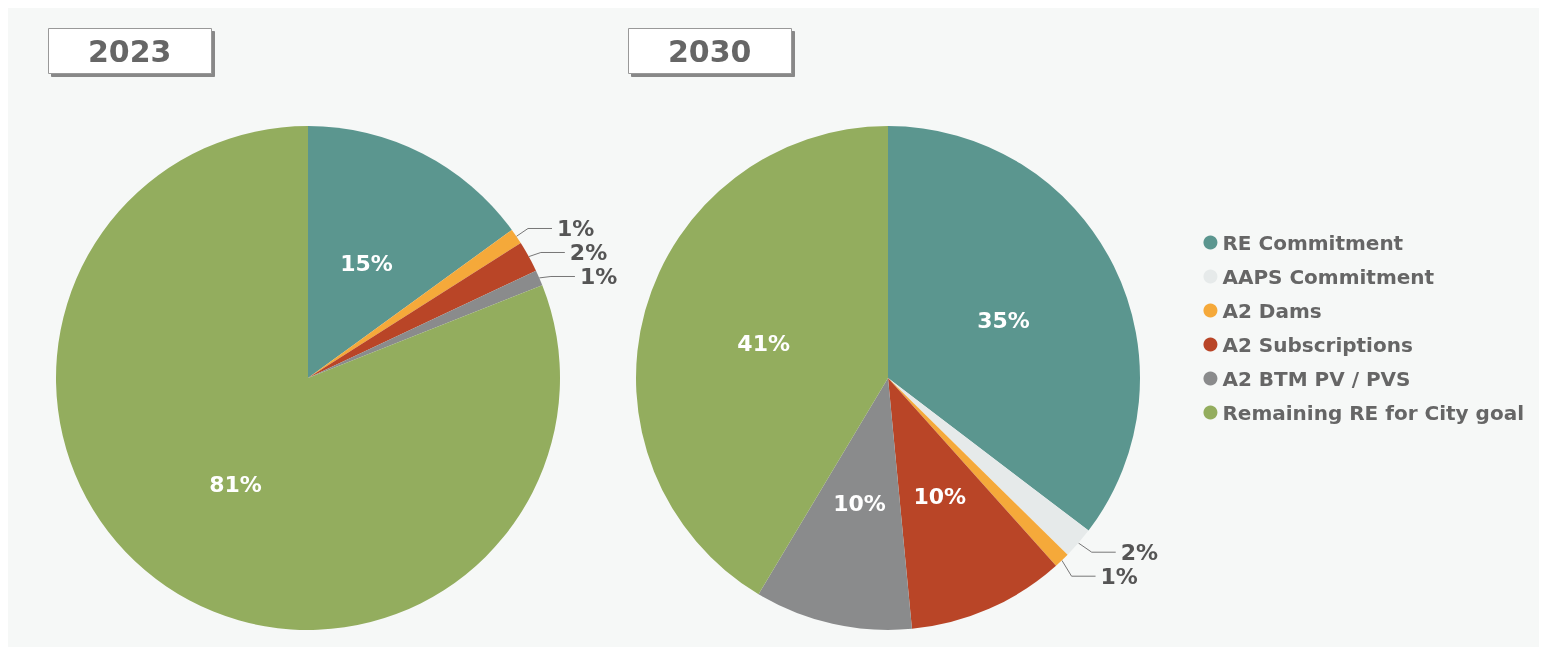 Image resolution: width=1547 pixels, height=655 pixels. I want to click on data-label: 35%, so click(1003, 321).